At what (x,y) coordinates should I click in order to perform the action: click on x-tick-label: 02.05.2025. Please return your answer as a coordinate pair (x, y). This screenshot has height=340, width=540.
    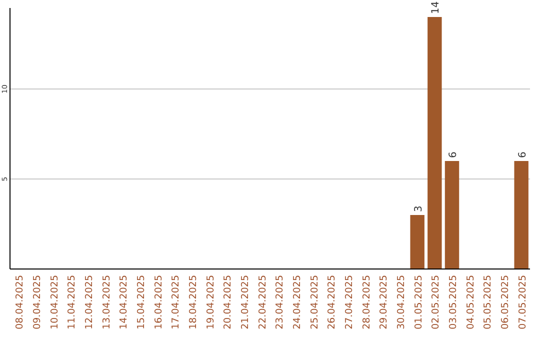
    Looking at the image, I should click on (436, 302).